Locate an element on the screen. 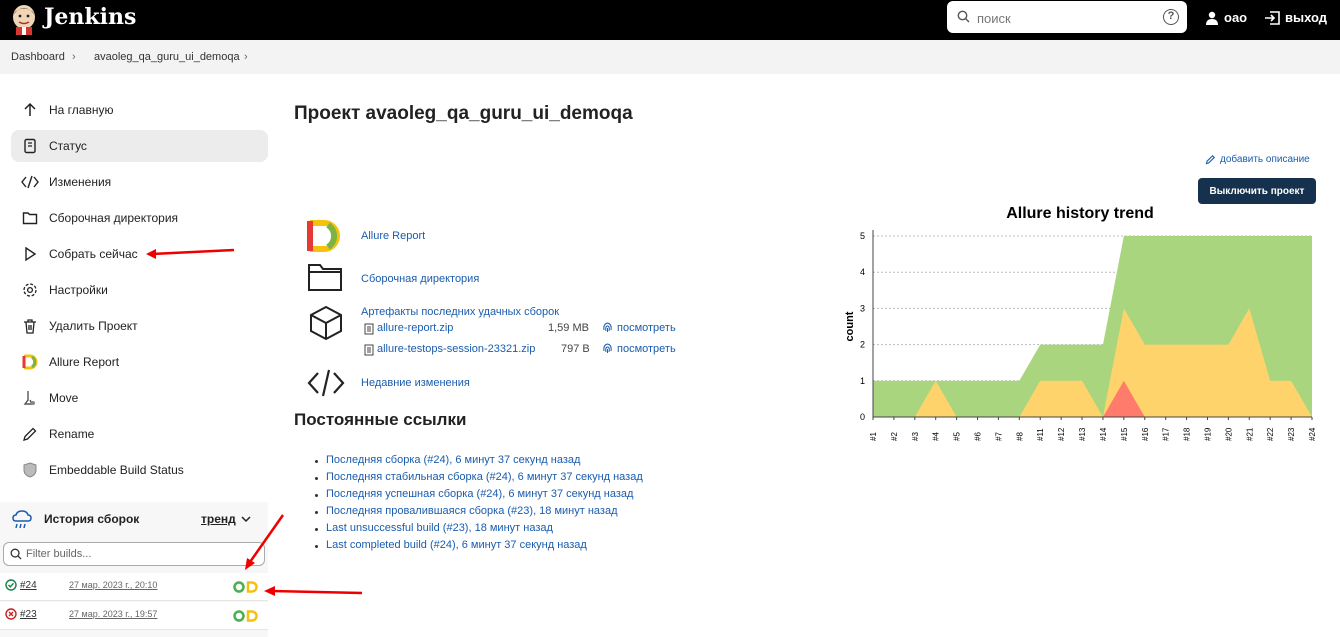 The image size is (1340, 637). sidebar-item-build-now: Собрать сейчас is located at coordinates (139, 254).